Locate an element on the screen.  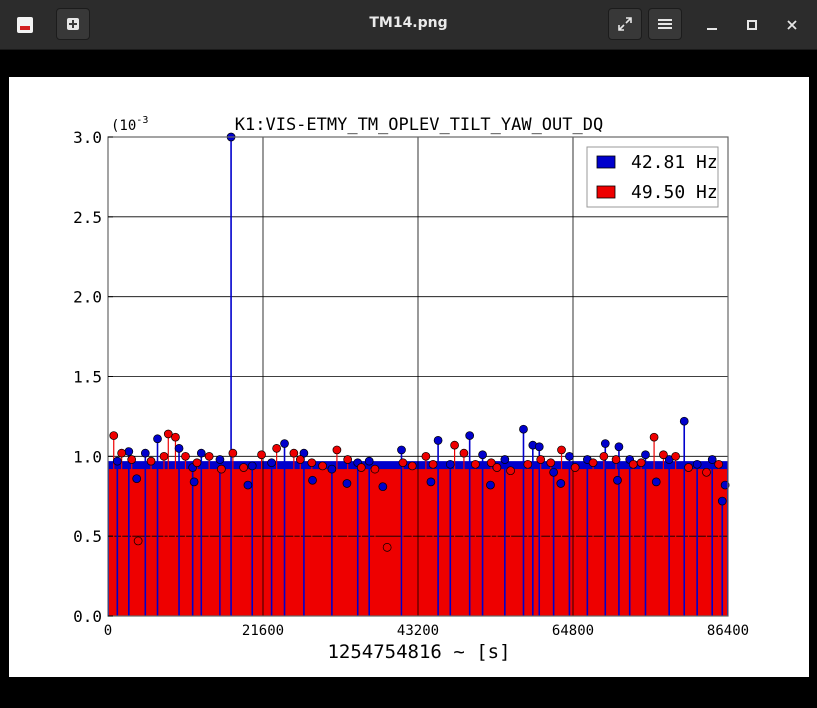
y-tick-label: 0.0 is located at coordinates (87, 616).